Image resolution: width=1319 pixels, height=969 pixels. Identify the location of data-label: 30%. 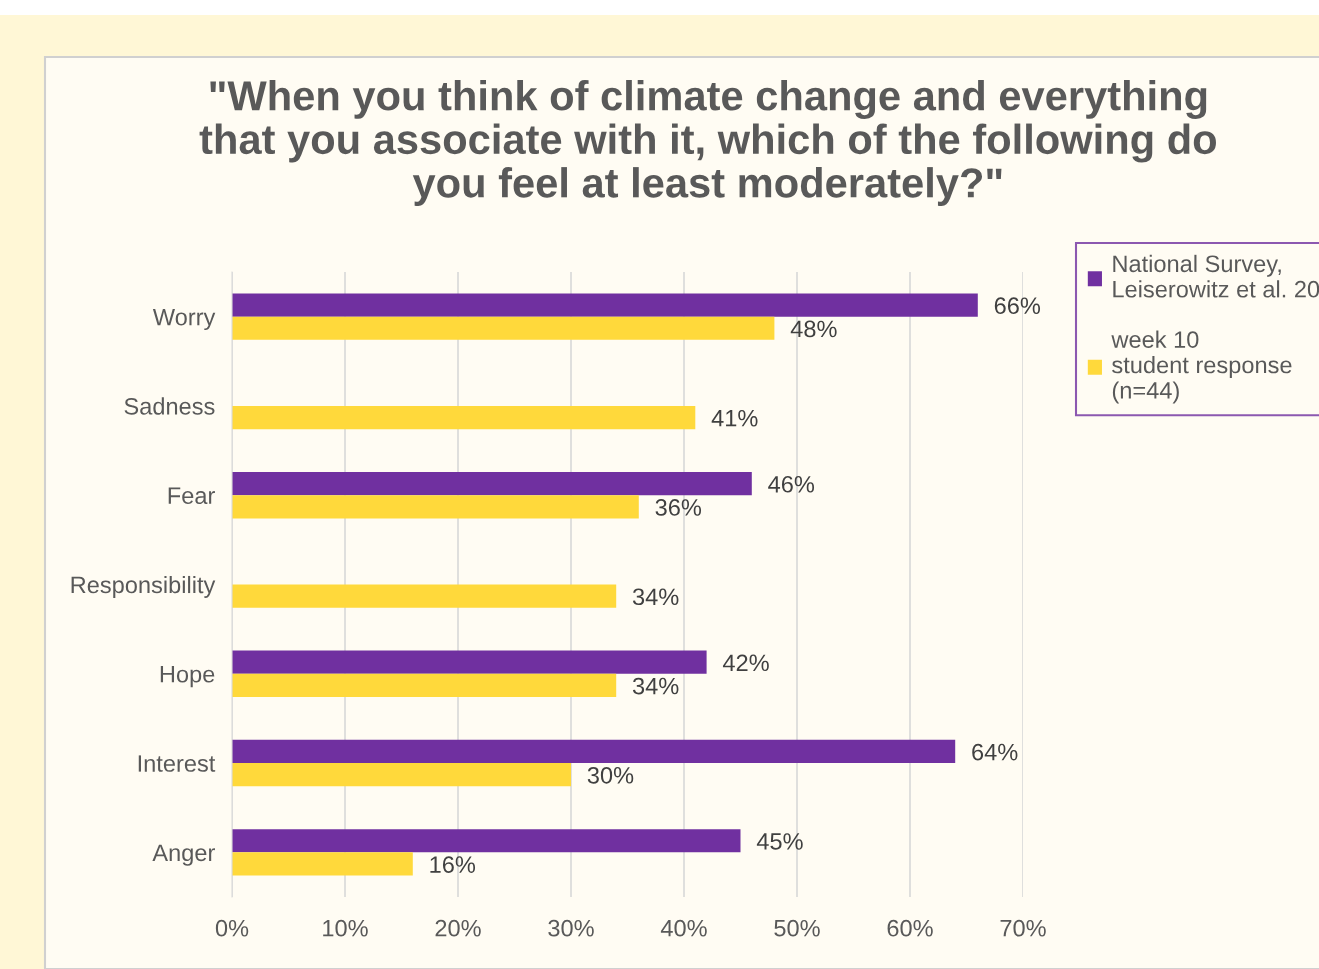
(610, 775).